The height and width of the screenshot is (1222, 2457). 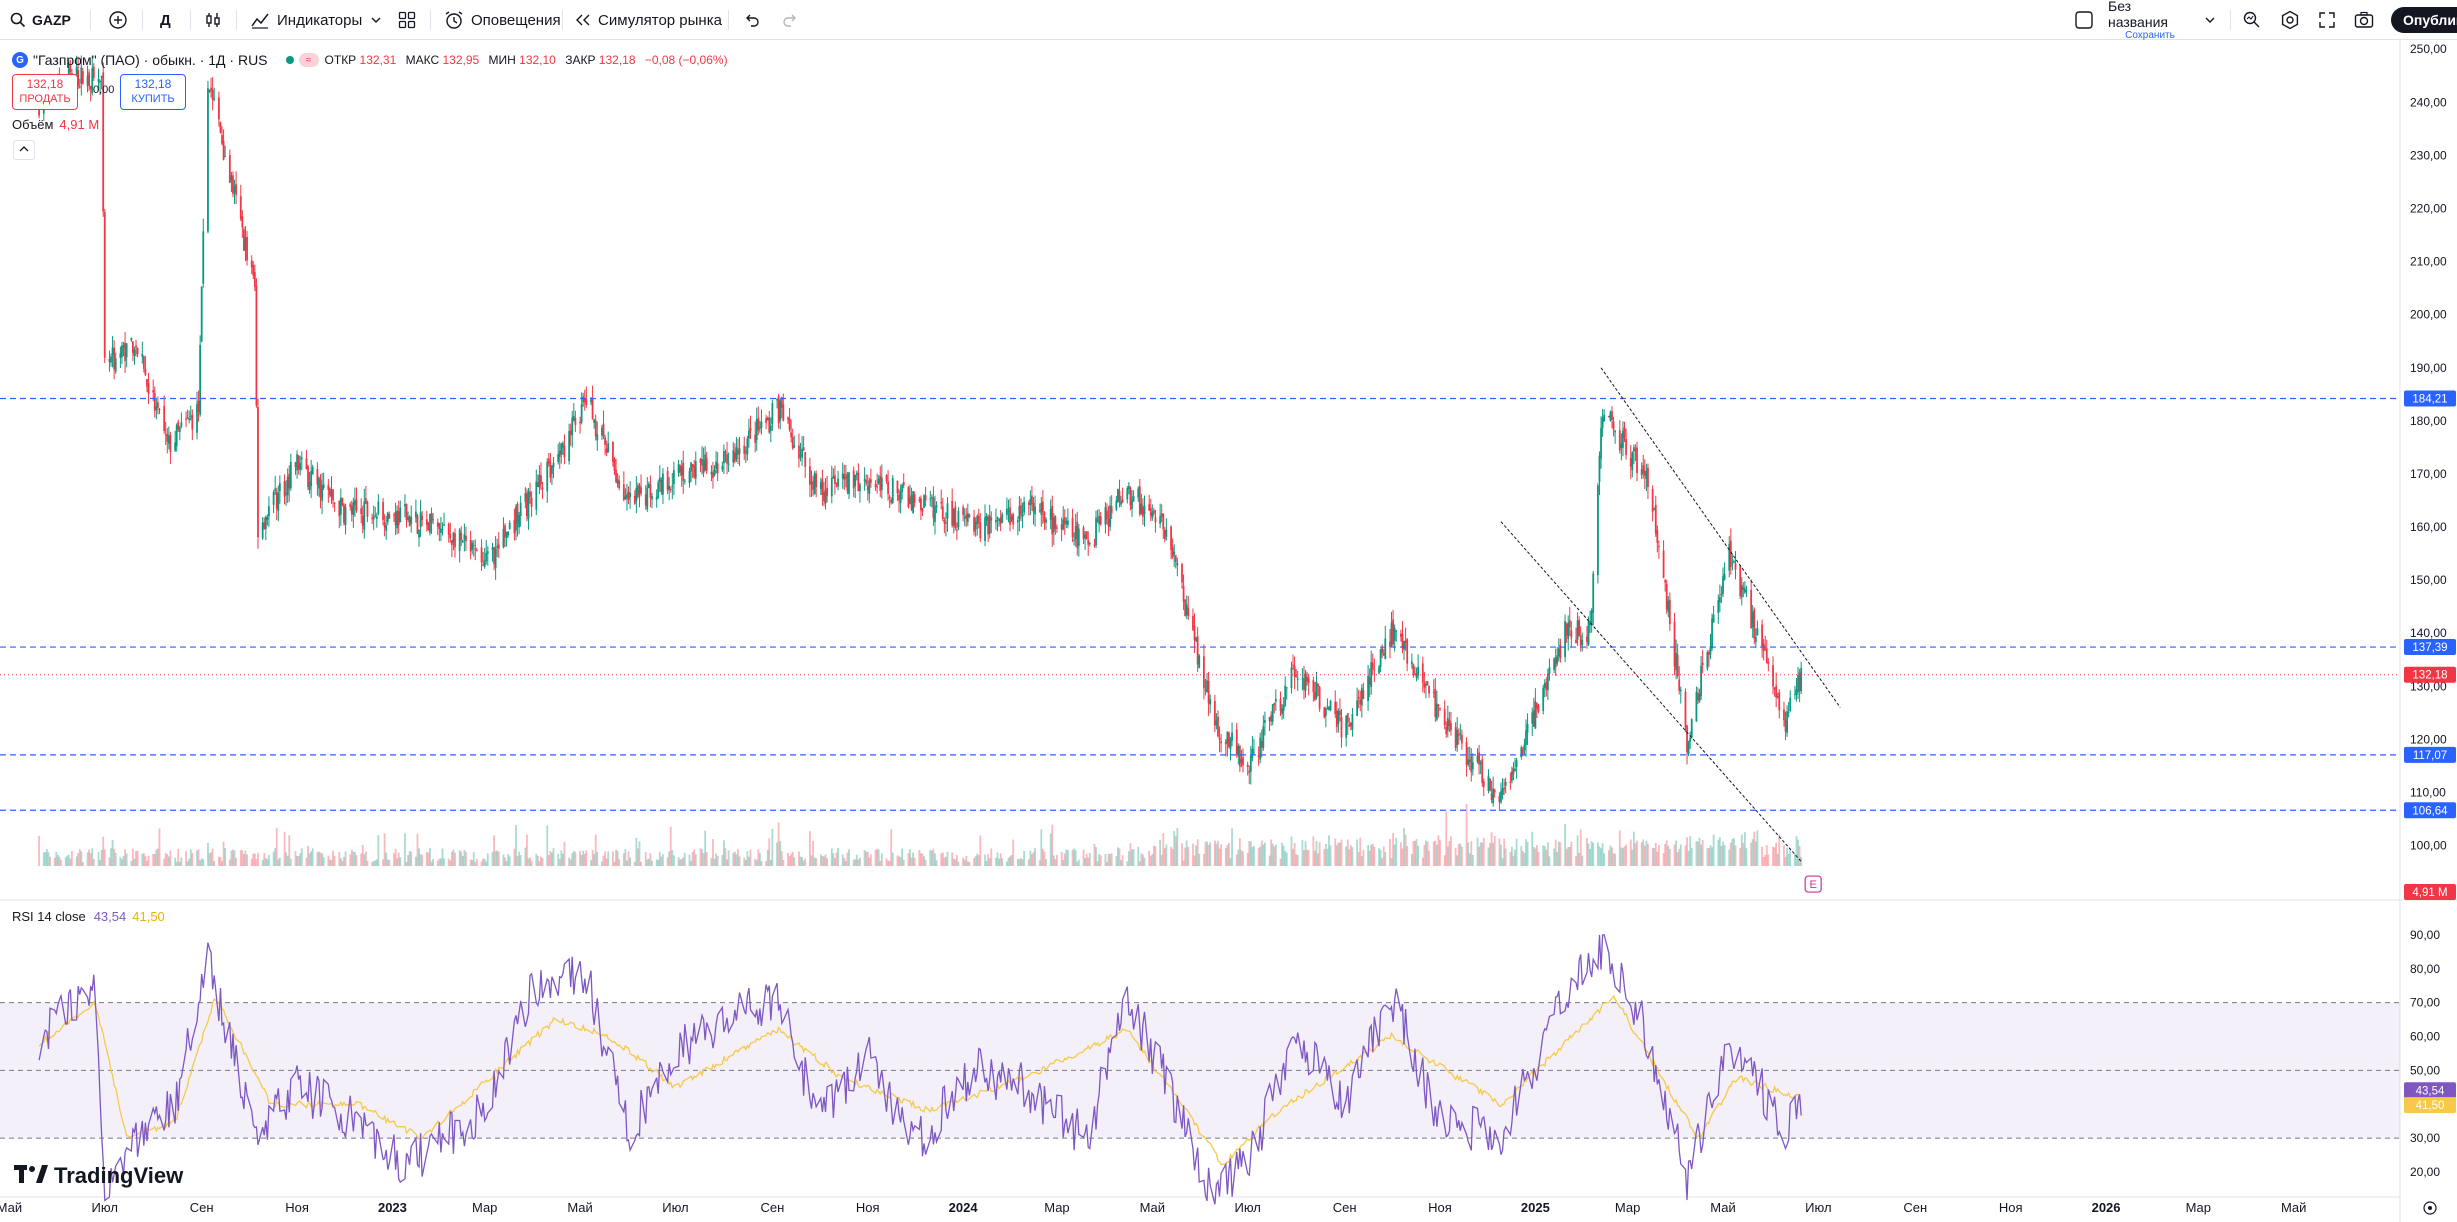 What do you see at coordinates (2364, 20) in the screenshot?
I see `snapshot-button` at bounding box center [2364, 20].